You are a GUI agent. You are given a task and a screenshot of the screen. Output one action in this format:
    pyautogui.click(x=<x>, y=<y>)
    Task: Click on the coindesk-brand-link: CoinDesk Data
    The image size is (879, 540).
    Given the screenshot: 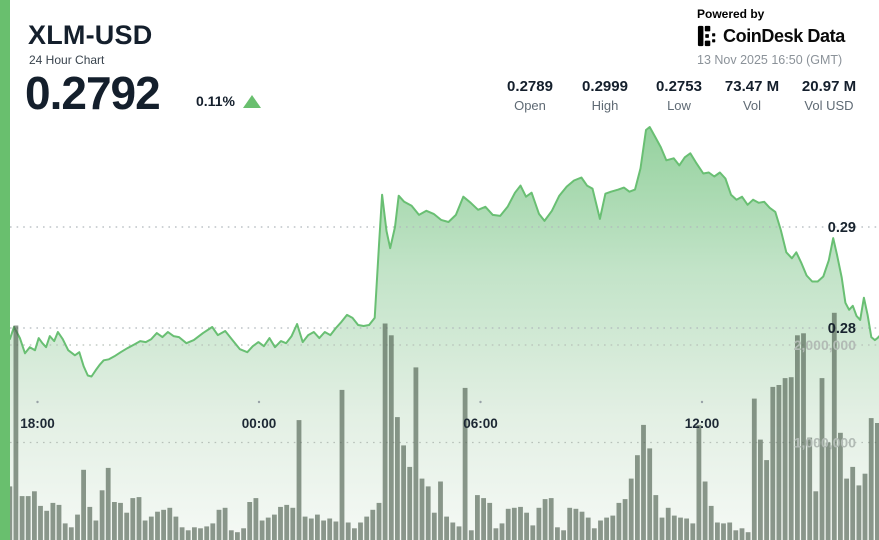 What is the action you would take?
    pyautogui.click(x=778, y=36)
    